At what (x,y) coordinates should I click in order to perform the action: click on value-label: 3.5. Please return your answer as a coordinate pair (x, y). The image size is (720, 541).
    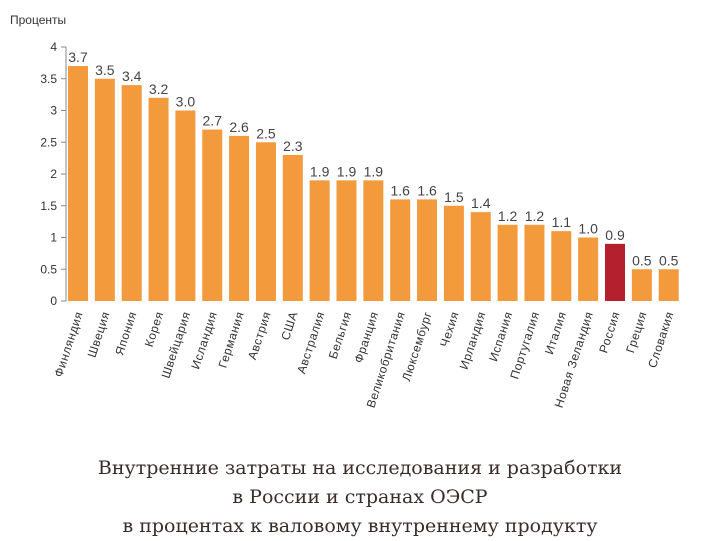
    Looking at the image, I should click on (105, 70).